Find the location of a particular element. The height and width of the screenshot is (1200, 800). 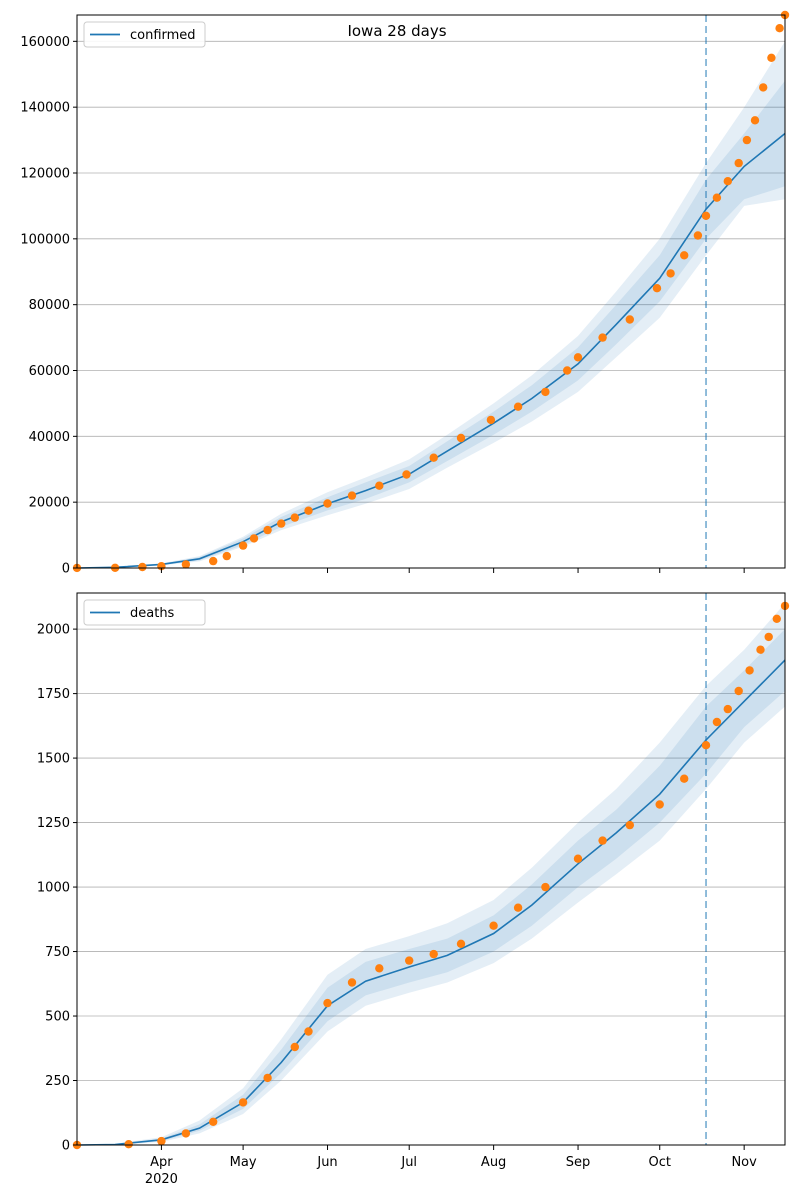

y-tick-label: 1000 is located at coordinates (53, 888).